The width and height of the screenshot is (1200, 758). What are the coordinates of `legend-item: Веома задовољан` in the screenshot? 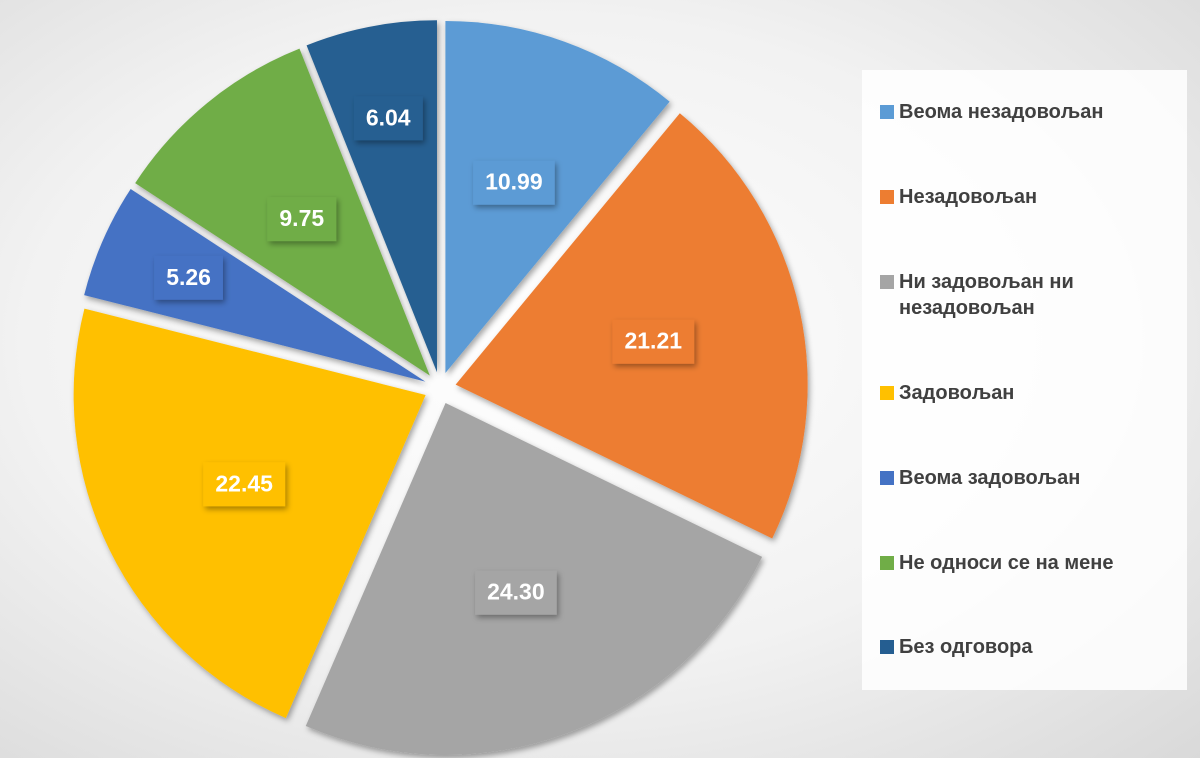 It's located at (1033, 478).